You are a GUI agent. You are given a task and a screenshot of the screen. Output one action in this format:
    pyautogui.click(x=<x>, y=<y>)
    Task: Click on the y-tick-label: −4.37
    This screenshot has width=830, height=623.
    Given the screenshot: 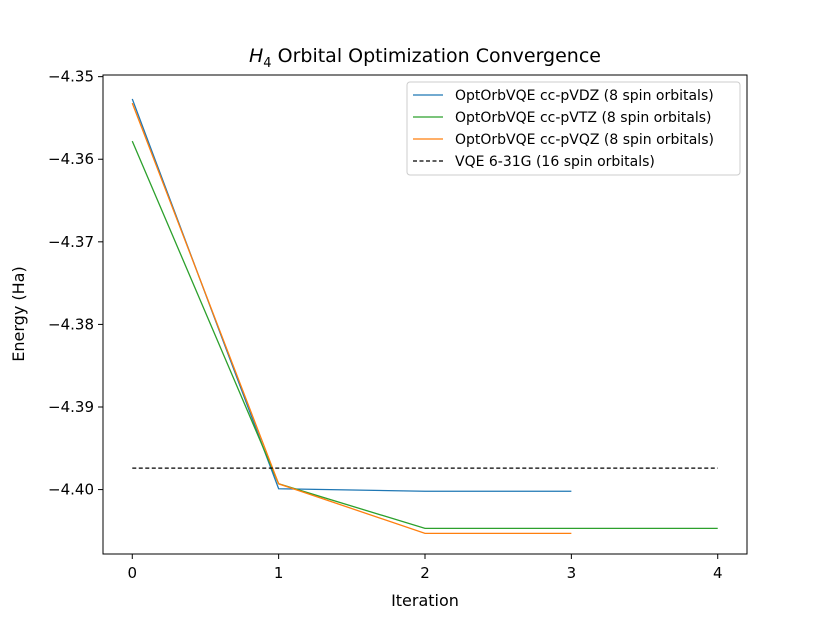 What is the action you would take?
    pyautogui.click(x=71, y=242)
    